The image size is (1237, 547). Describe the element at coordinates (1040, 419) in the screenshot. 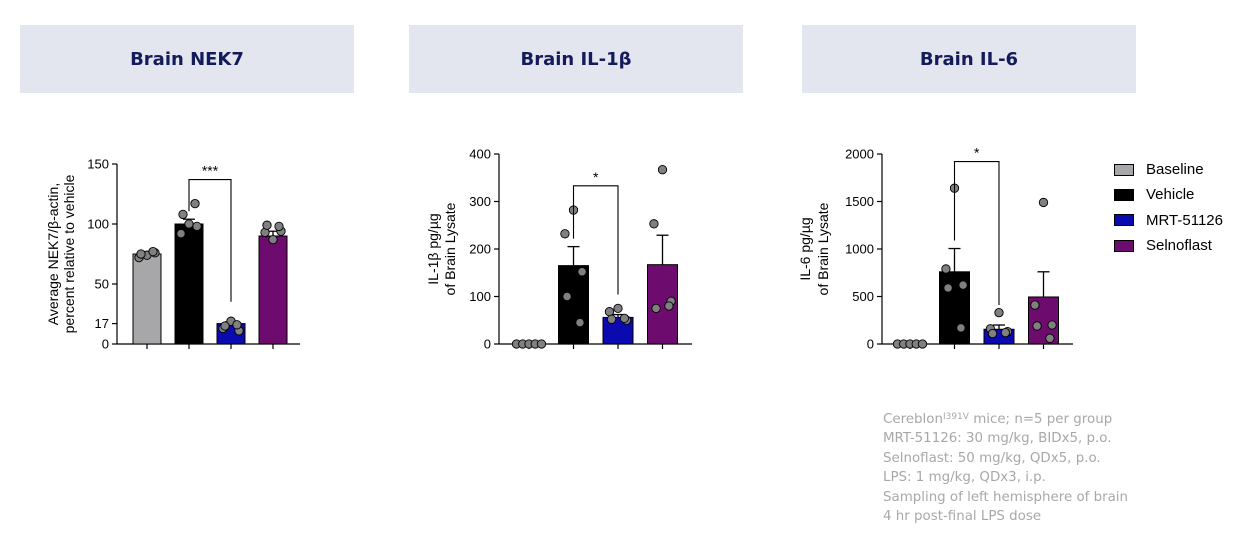

I see `note-group-size: mice; n=5 per group` at that location.